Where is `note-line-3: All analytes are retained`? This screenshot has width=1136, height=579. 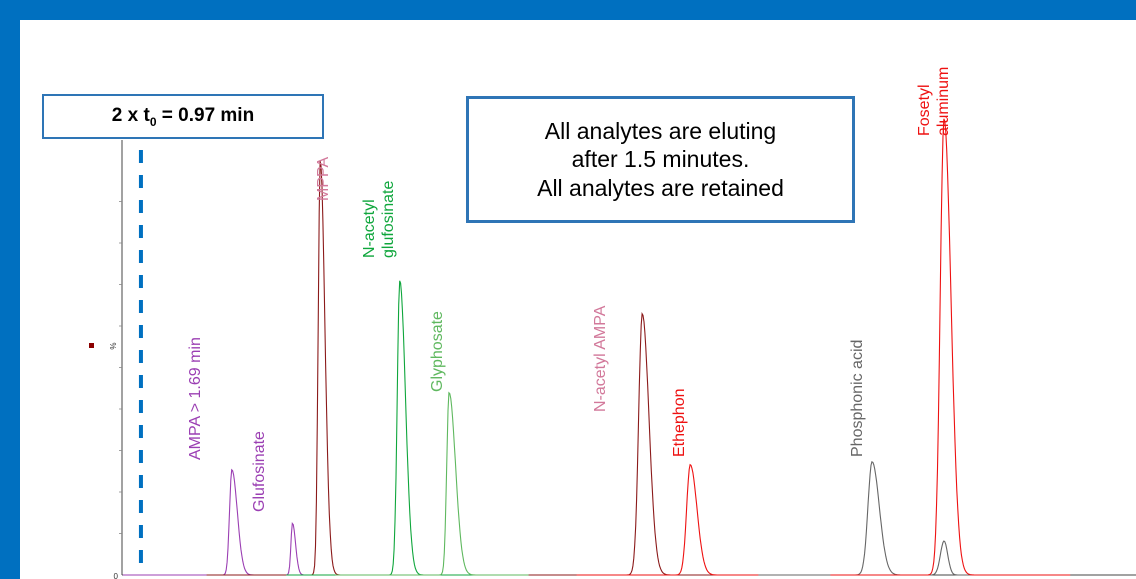
note-line-3: All analytes are retained is located at coordinates (660, 187).